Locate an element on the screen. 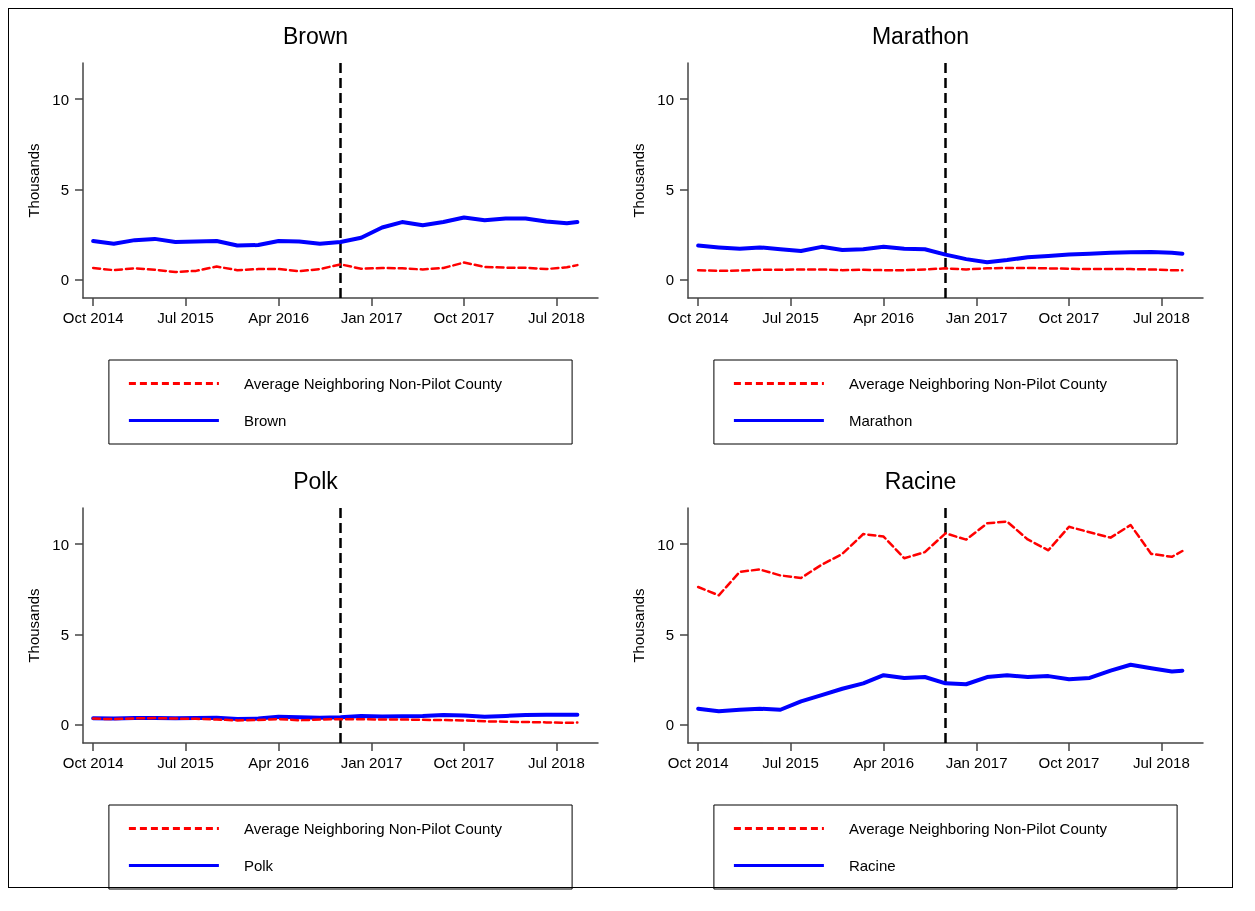  chart-title: Polk is located at coordinates (316, 480).